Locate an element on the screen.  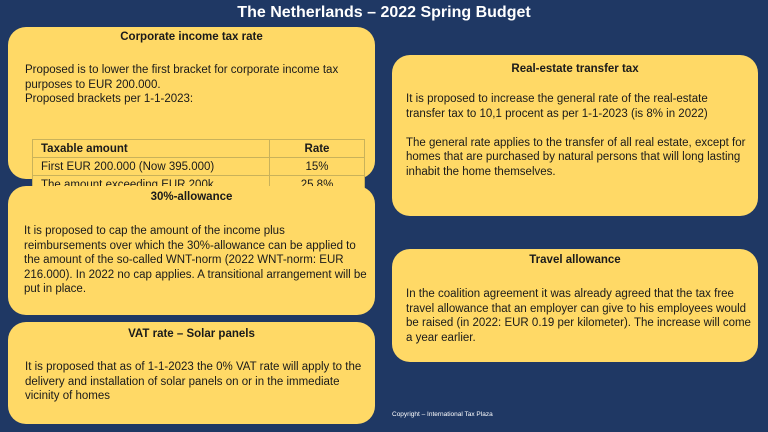
table-header-taxable-amount: Taxable amount is located at coordinates (151, 148).